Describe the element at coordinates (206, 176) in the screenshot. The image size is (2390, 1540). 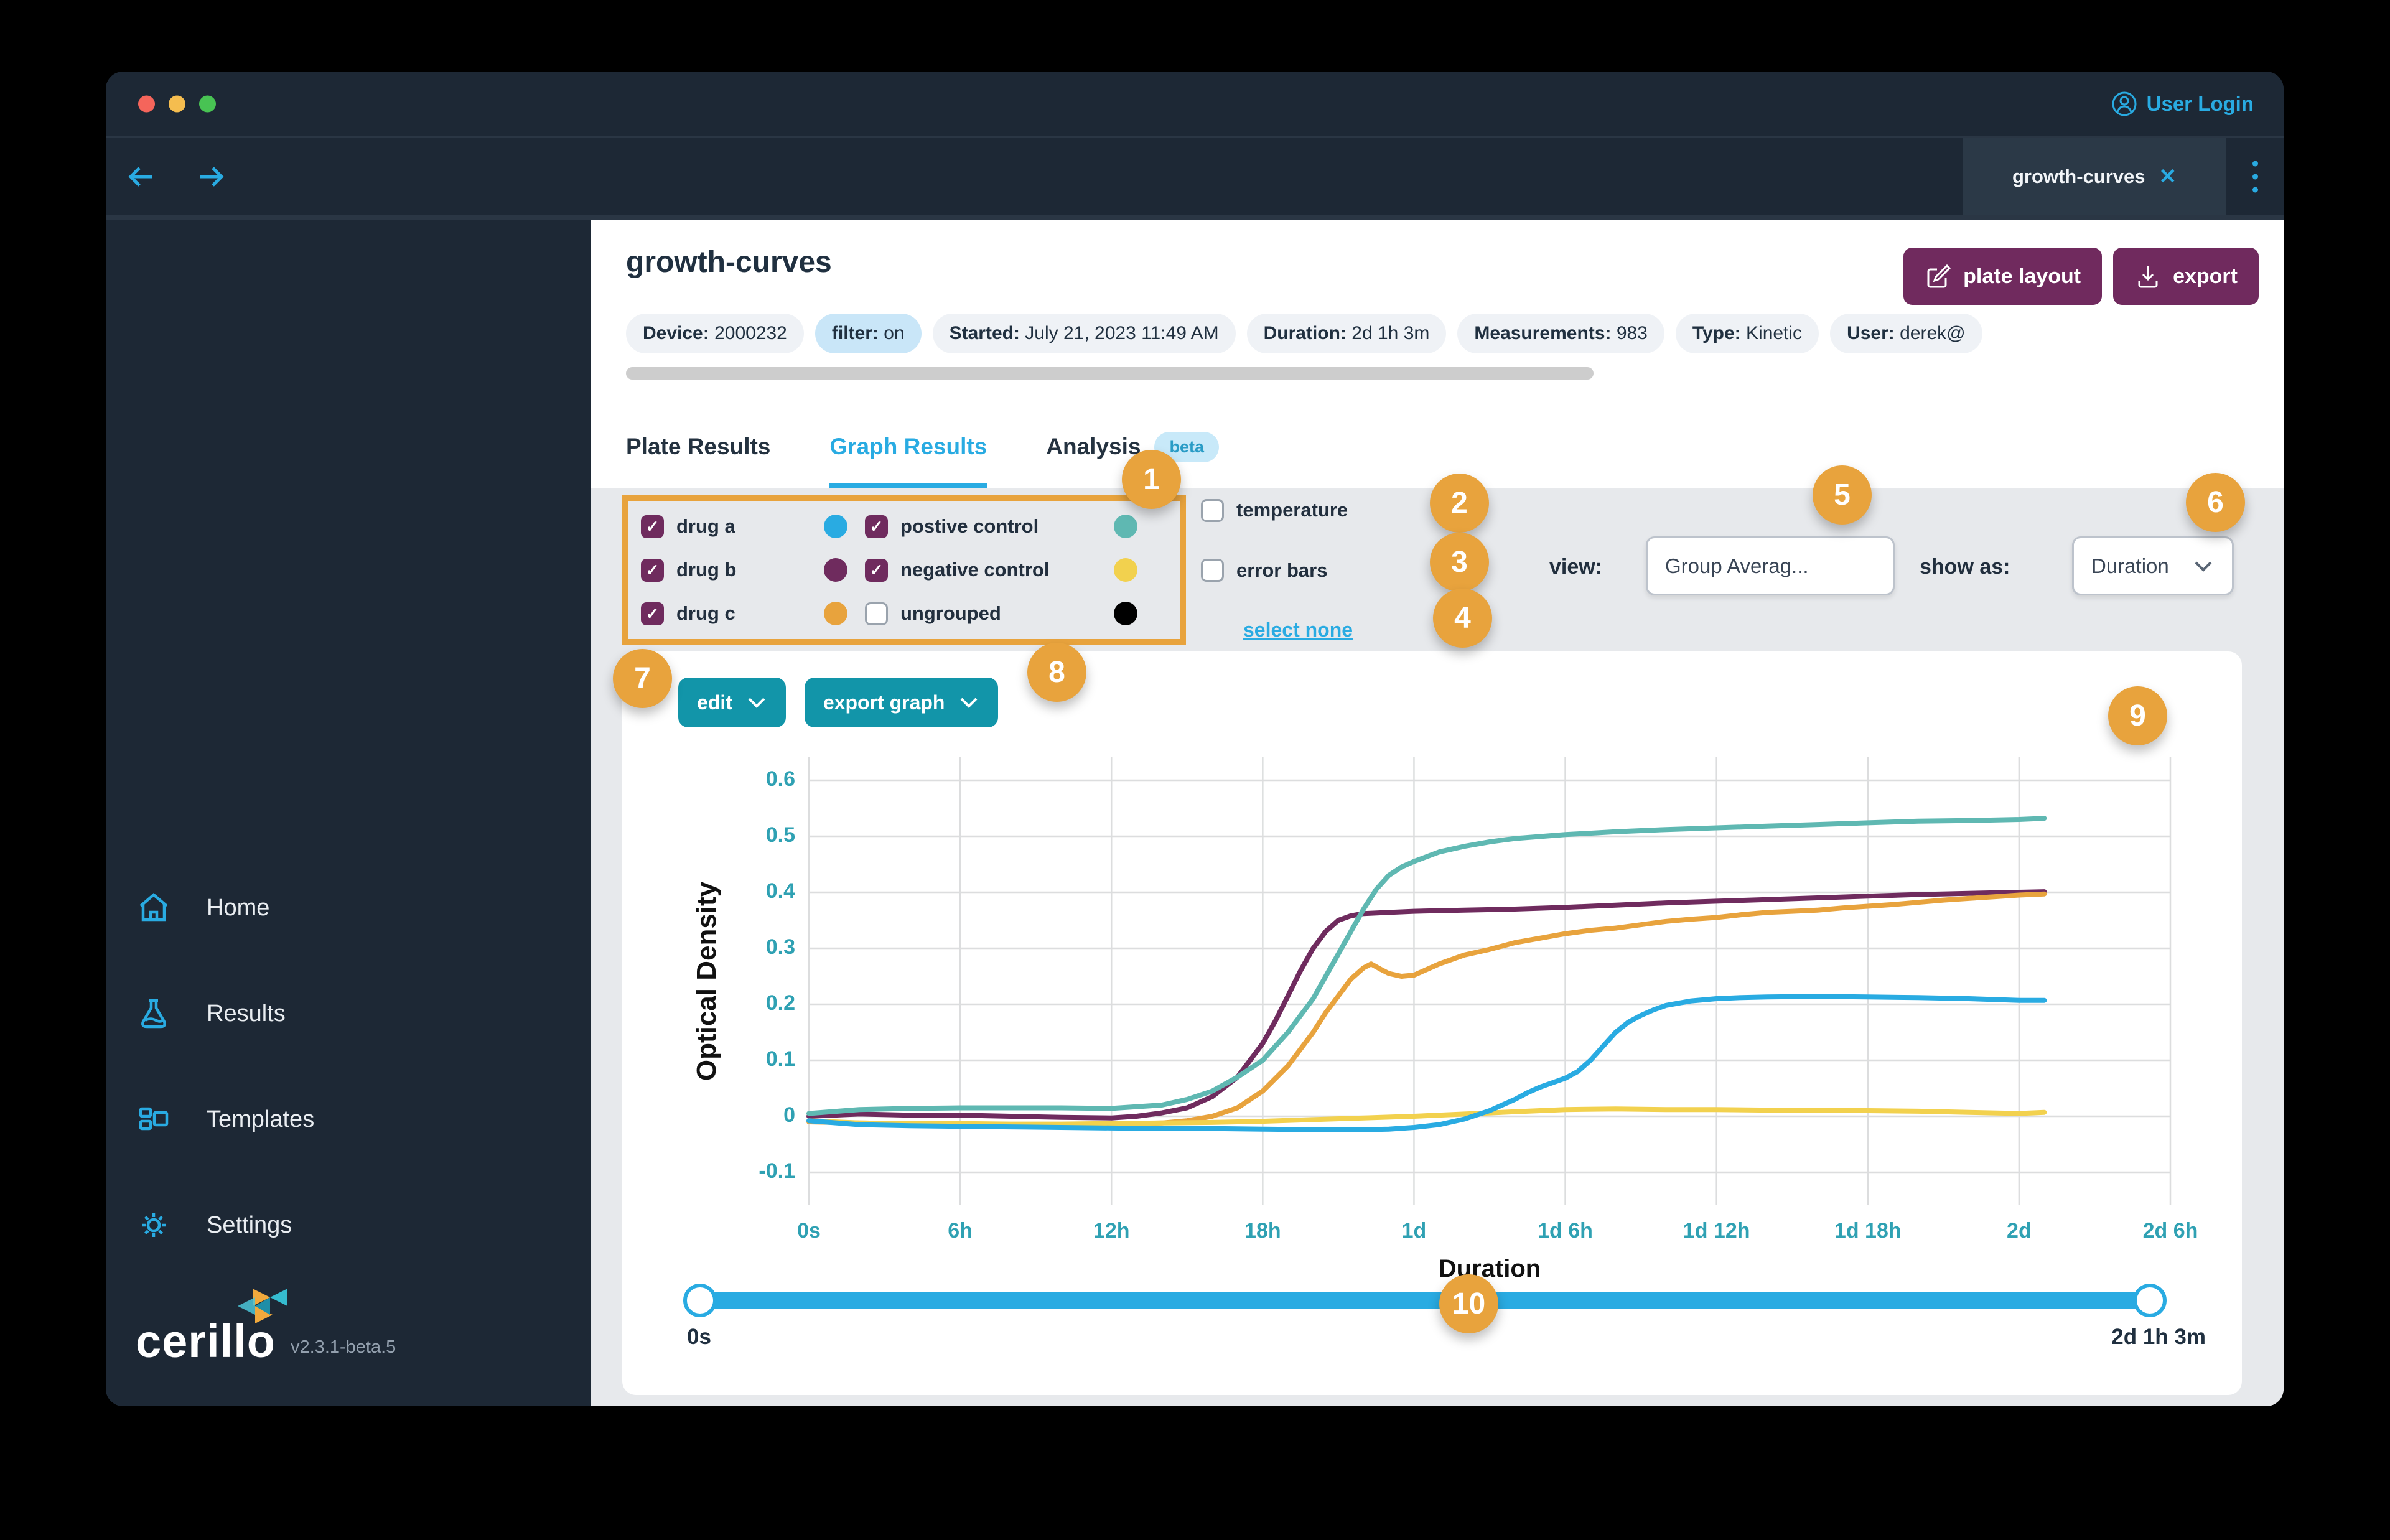
I see `forward-arrow-icon` at that location.